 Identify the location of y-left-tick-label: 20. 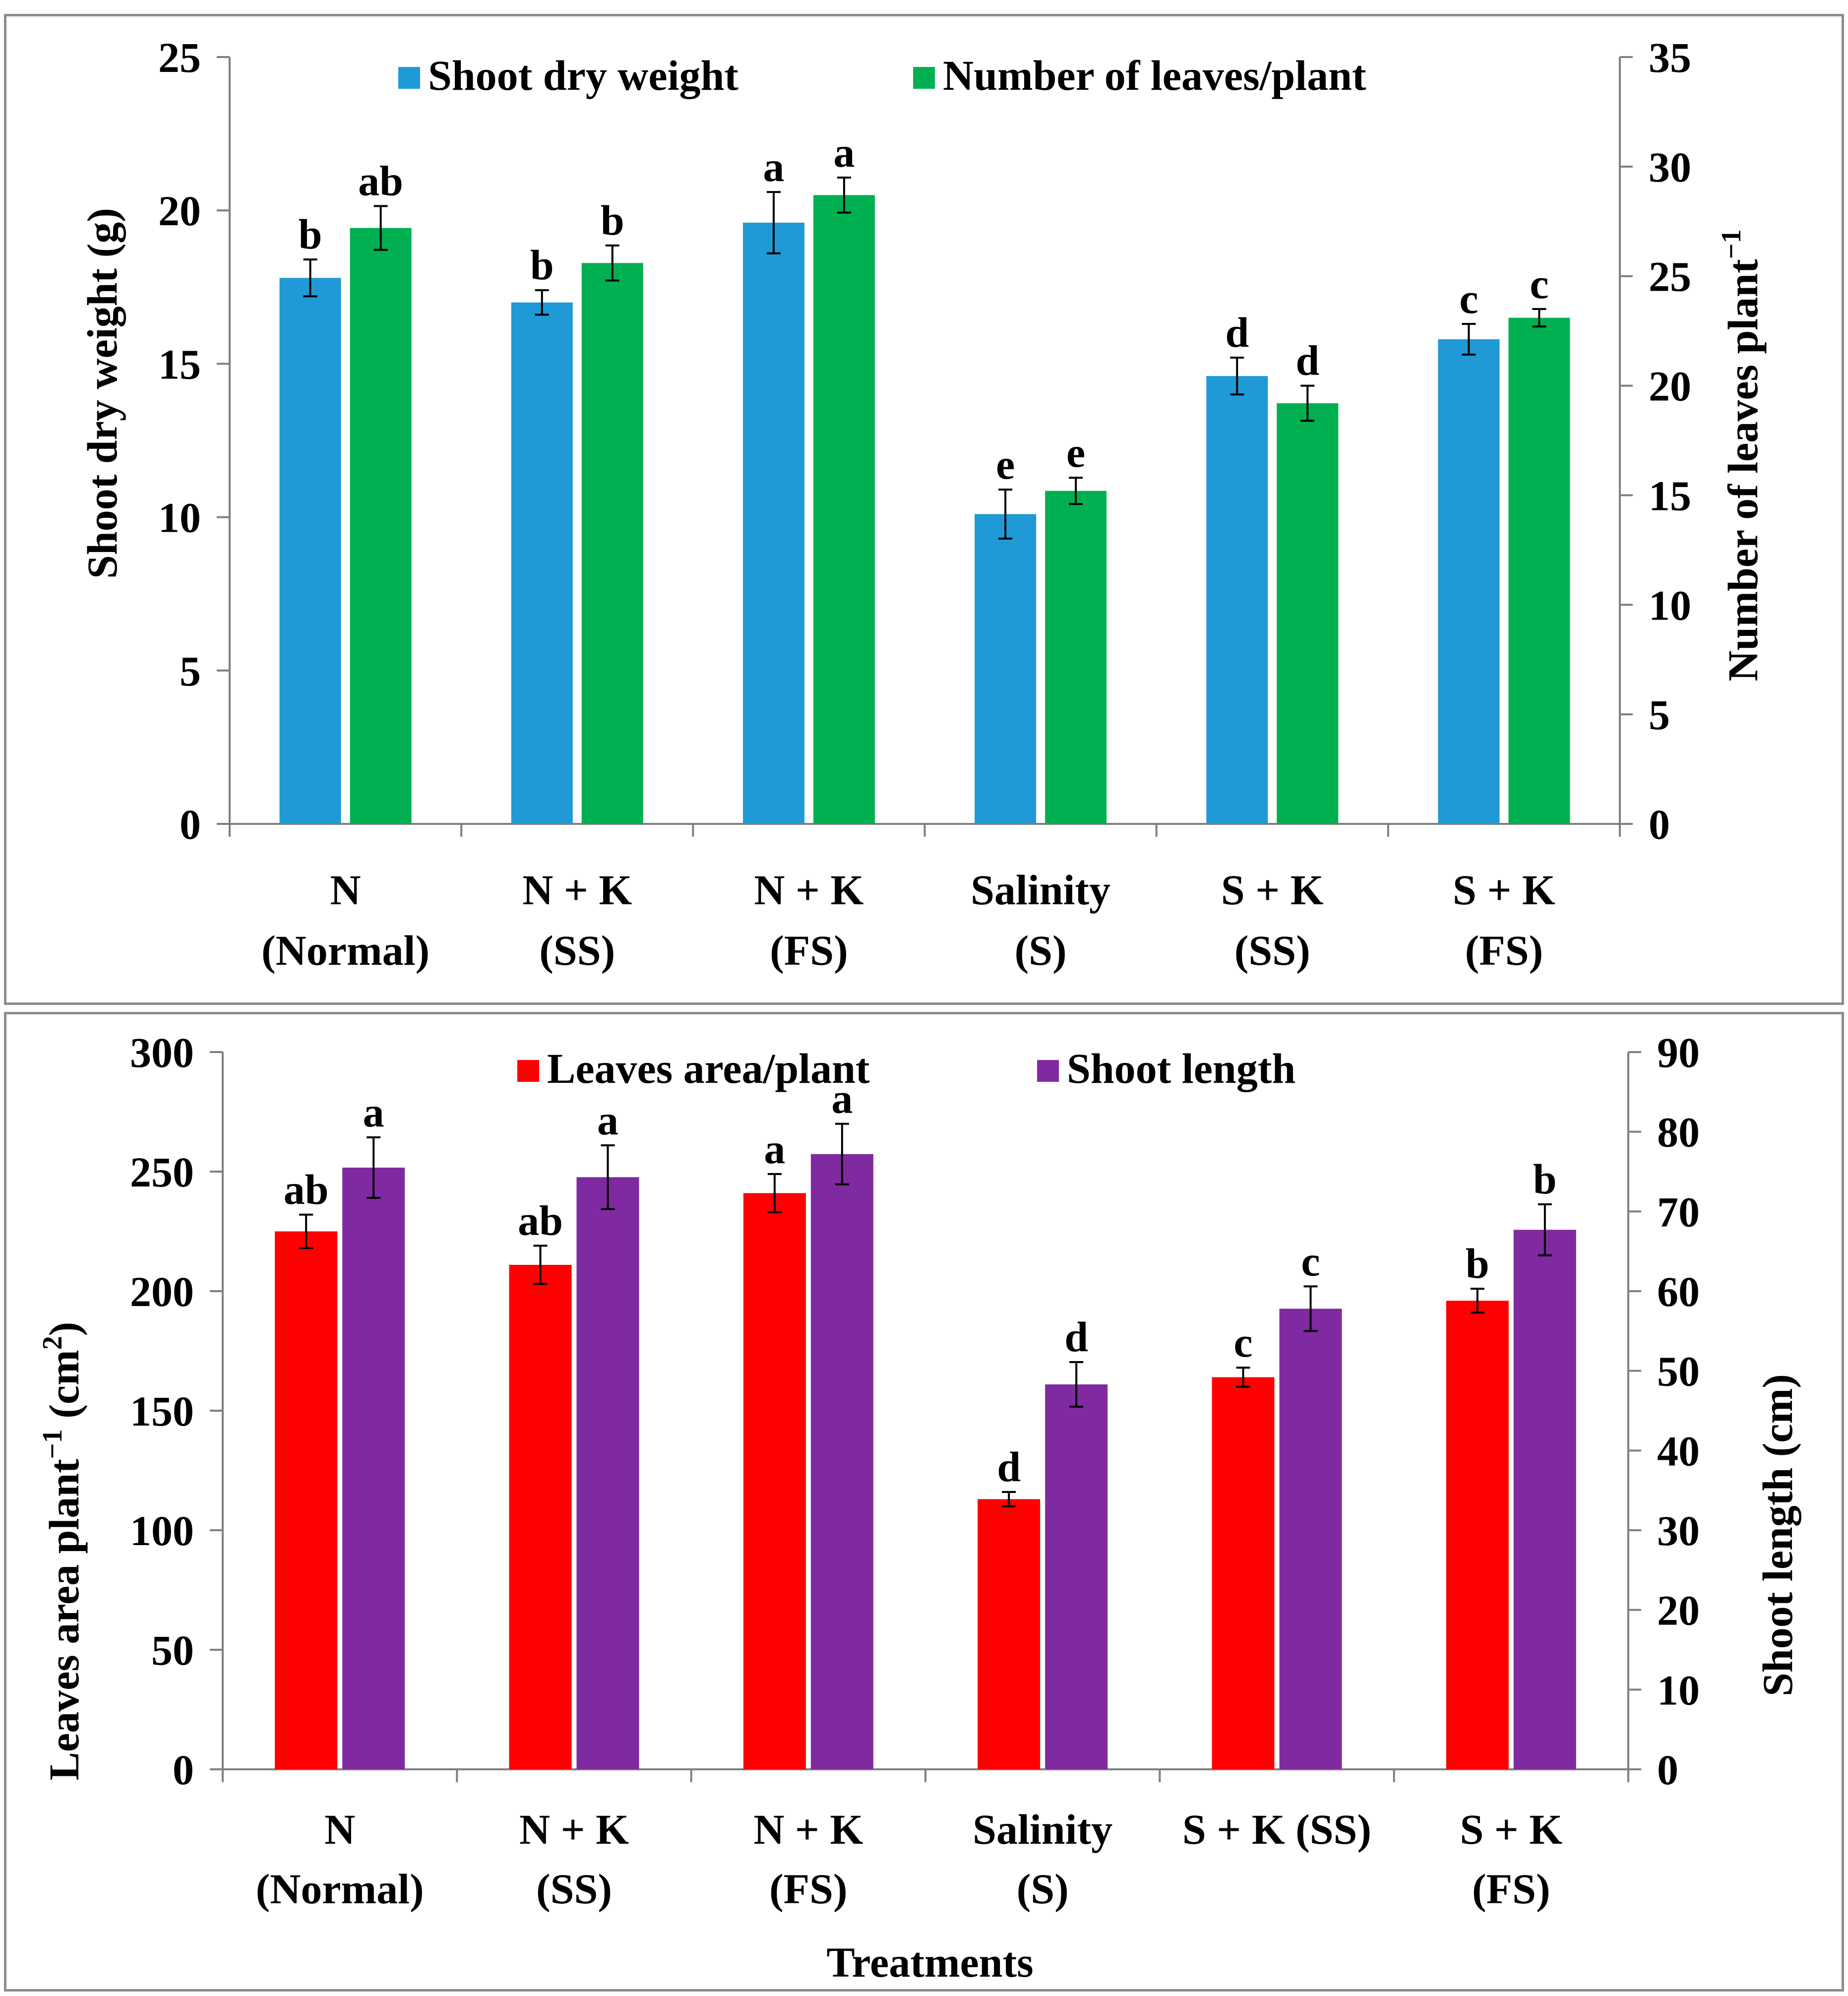
(179, 211).